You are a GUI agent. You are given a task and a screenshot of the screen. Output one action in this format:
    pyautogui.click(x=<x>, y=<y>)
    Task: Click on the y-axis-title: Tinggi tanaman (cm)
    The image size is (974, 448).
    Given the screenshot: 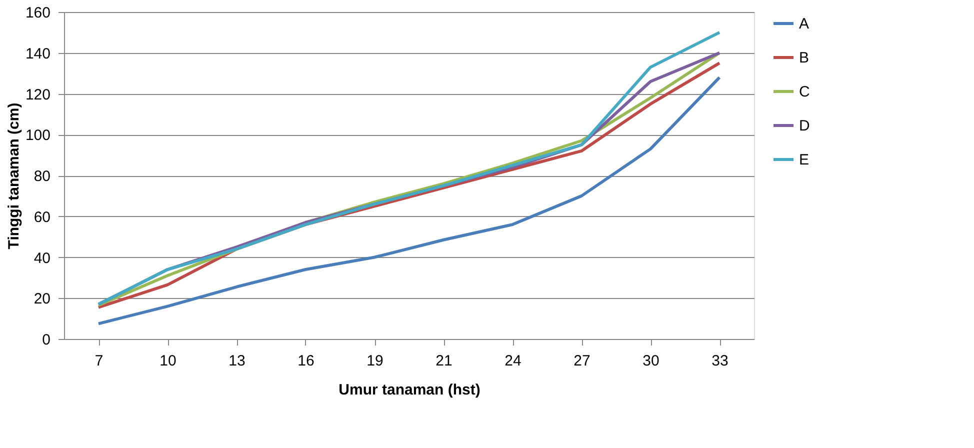 What is the action you would take?
    pyautogui.click(x=13, y=176)
    